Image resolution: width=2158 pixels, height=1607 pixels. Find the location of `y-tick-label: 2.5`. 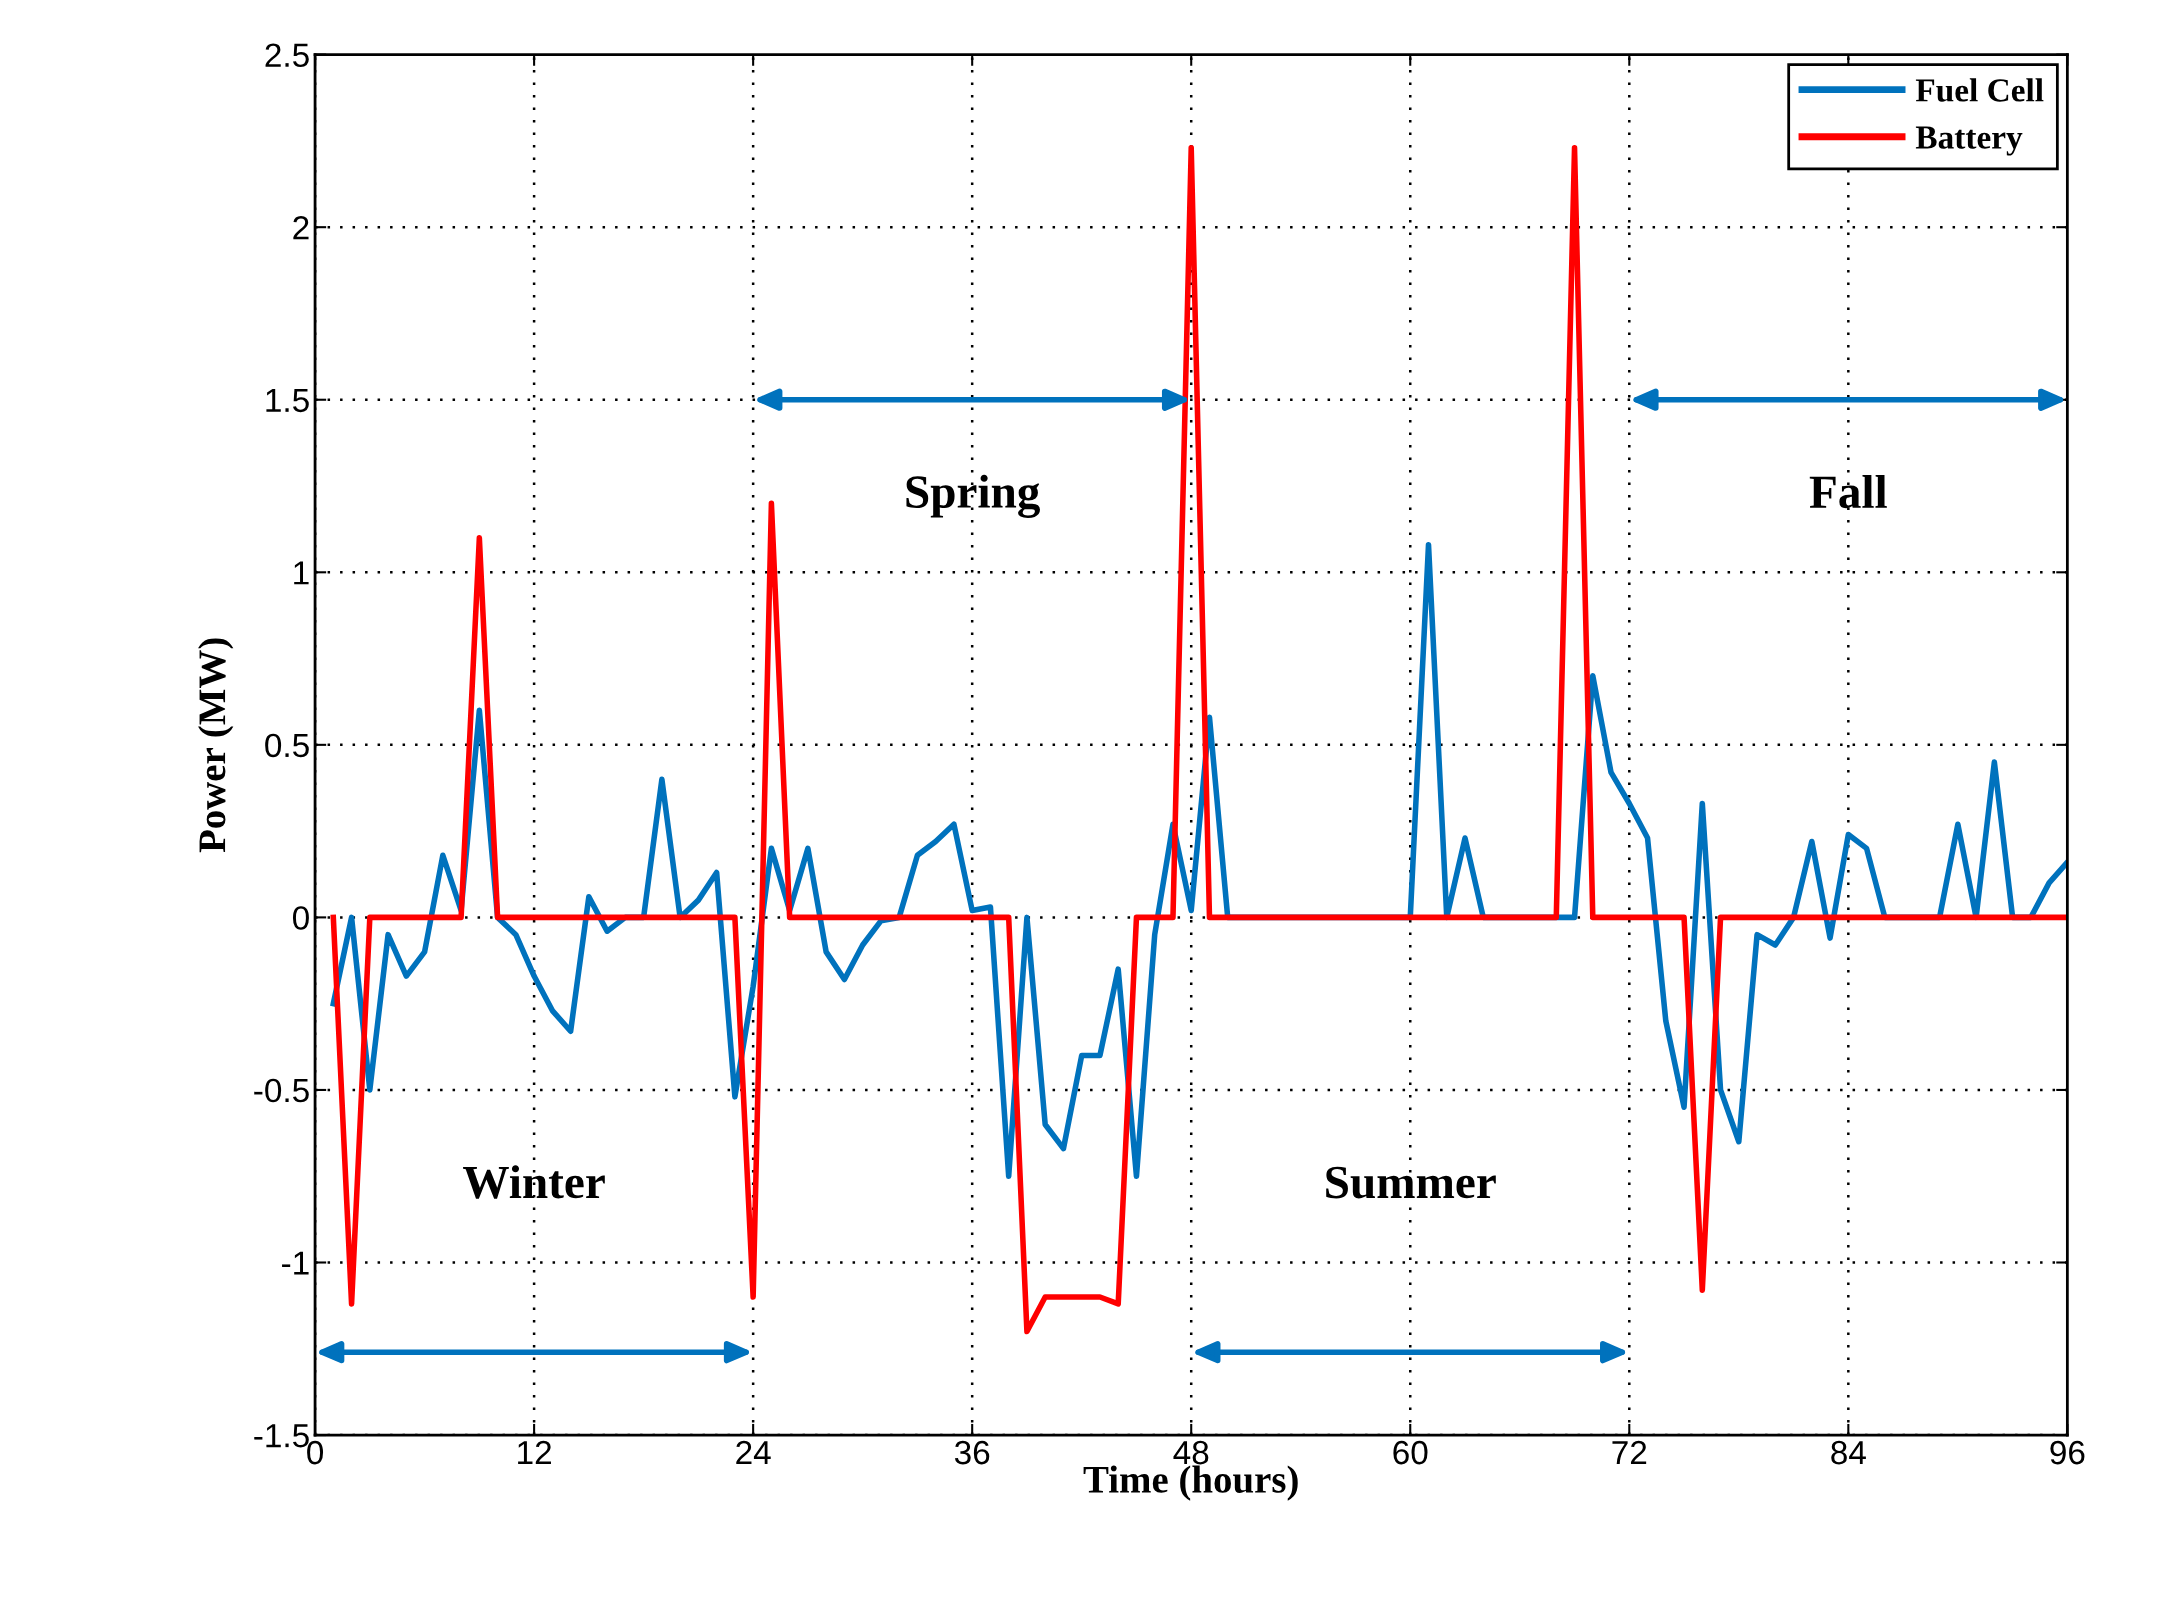

y-tick-label: 2.5 is located at coordinates (287, 55).